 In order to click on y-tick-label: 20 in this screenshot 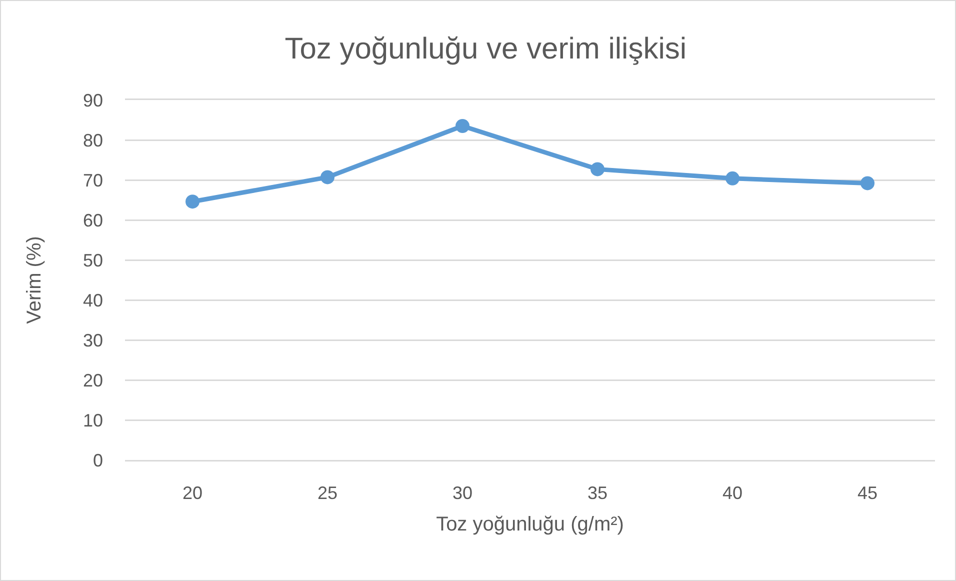, I will do `click(92, 380)`.